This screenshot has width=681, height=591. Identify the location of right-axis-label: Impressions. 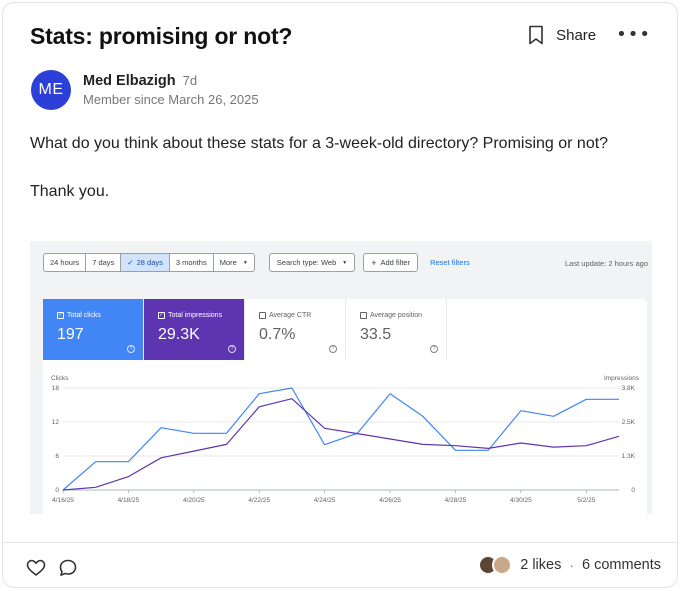
(622, 378).